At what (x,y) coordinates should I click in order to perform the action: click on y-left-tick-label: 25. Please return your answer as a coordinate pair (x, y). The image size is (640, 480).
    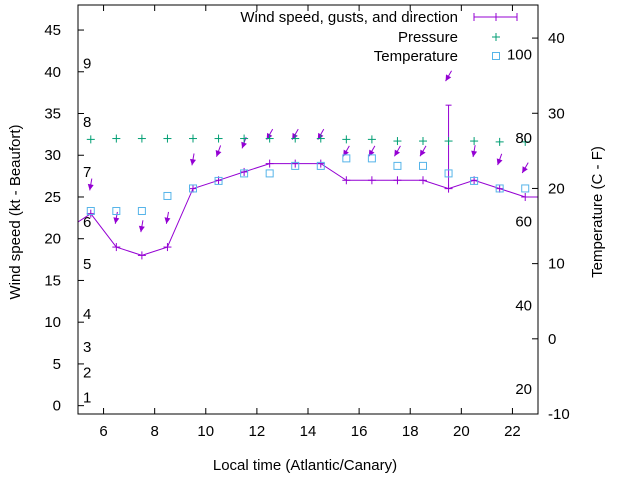
    Looking at the image, I should click on (52, 197).